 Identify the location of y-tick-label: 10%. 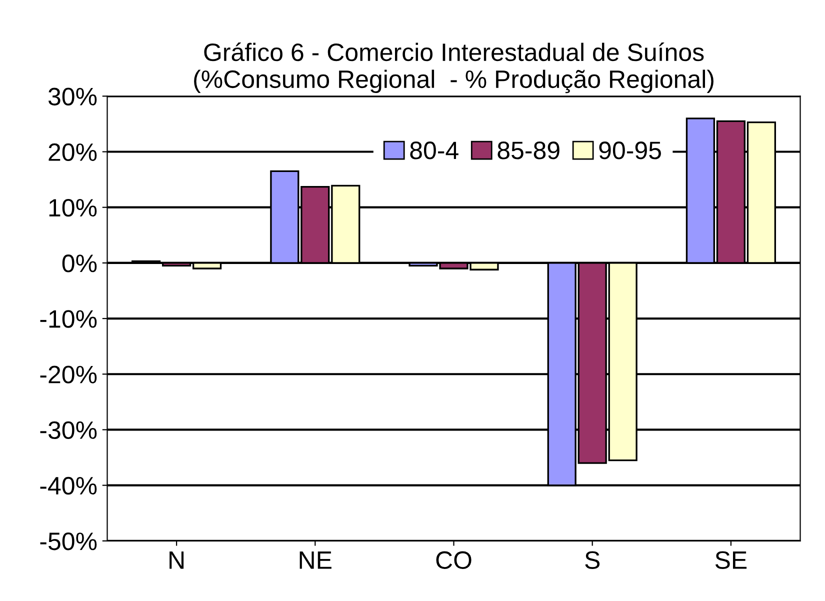
(73, 207).